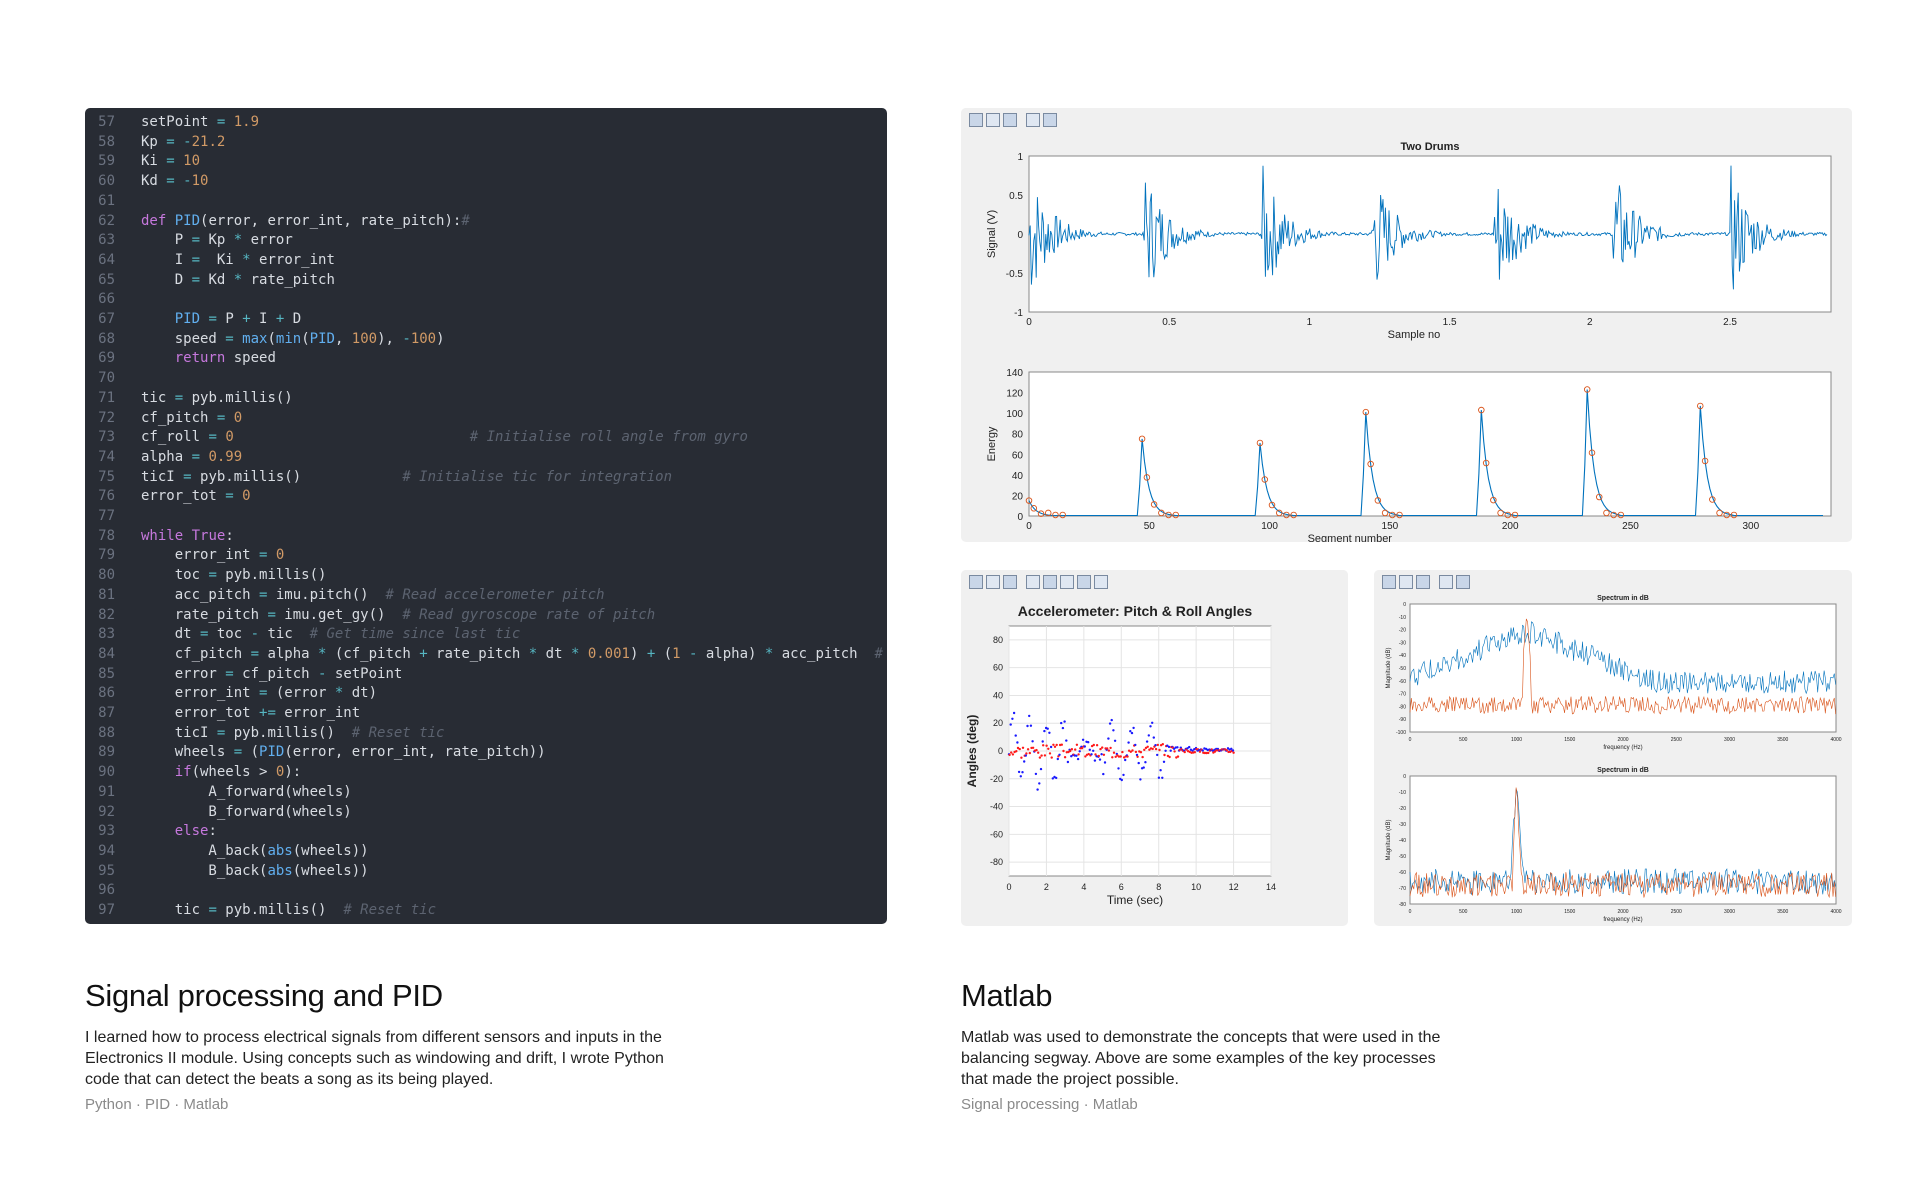  Describe the element at coordinates (486, 890) in the screenshot. I see `code-line: 96` at that location.